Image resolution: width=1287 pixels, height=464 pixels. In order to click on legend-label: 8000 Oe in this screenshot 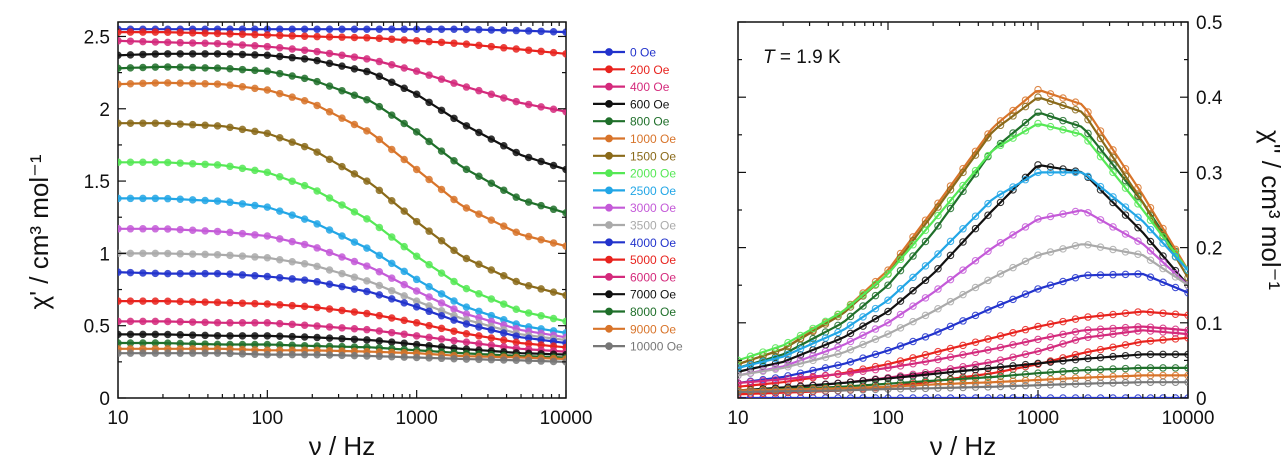, I will do `click(653, 312)`.